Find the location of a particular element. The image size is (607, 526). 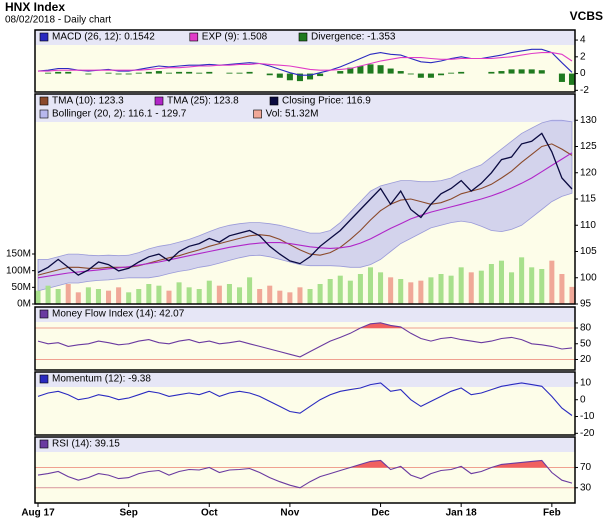

y-tick-label: 0 is located at coordinates (583, 399).